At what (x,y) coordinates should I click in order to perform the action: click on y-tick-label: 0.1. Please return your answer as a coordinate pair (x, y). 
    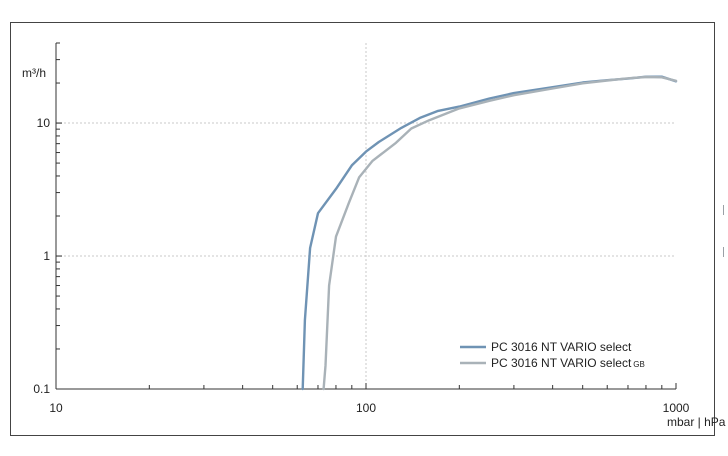
    Looking at the image, I should click on (41, 389).